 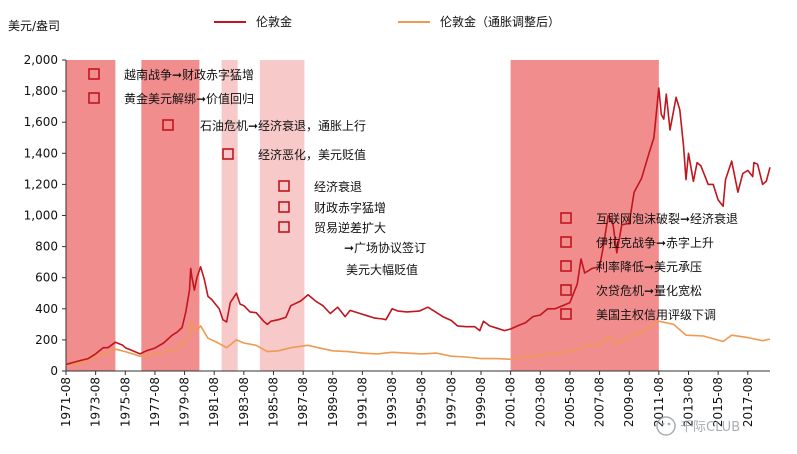 What do you see at coordinates (649, 266) in the screenshot?
I see `annotation-text: 利率降低➞美元承压` at bounding box center [649, 266].